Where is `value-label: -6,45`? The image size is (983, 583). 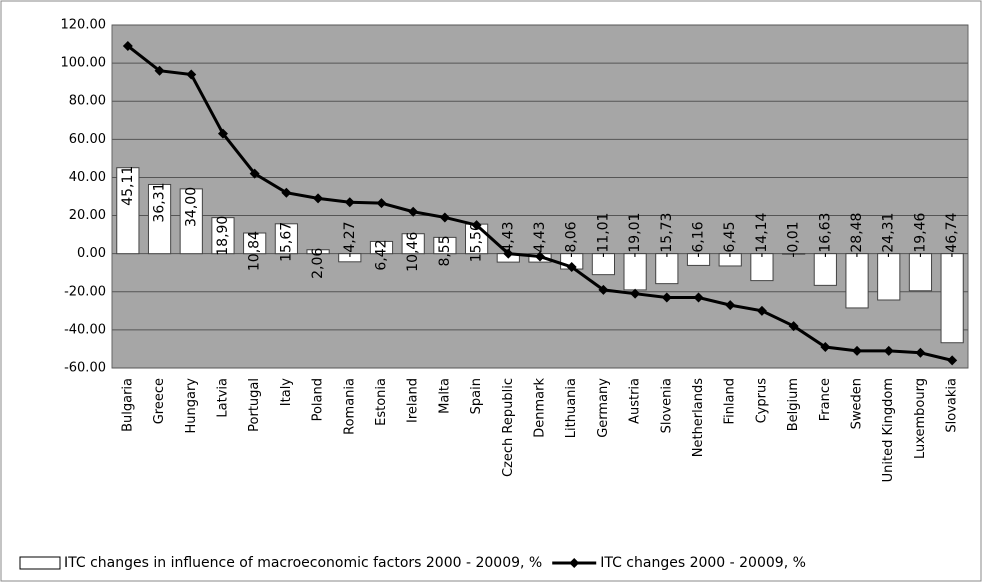 value-label: -6,45 is located at coordinates (730, 239).